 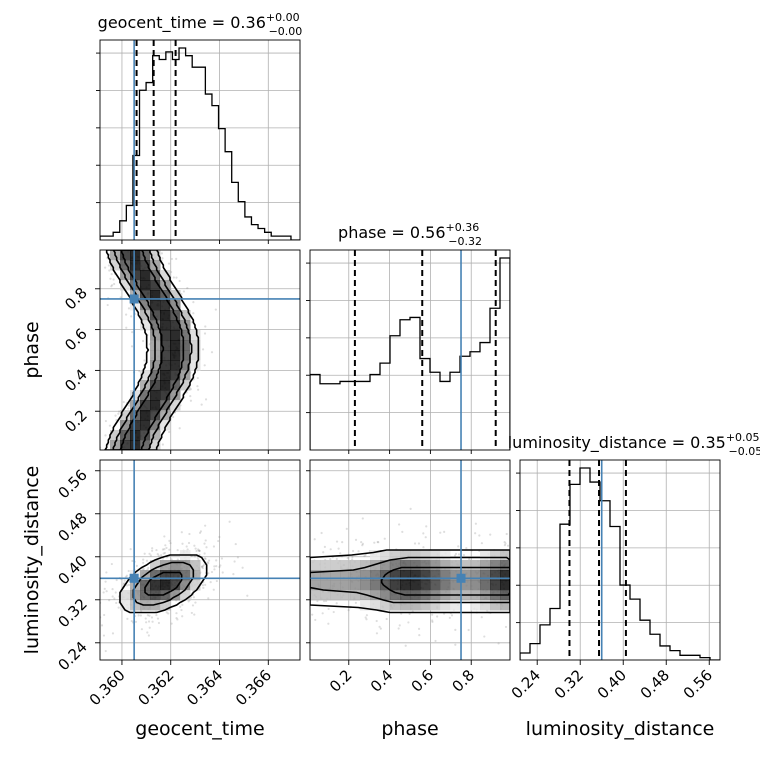 I want to click on title-main: luminosity_distance = 0.35, so click(x=617, y=443).